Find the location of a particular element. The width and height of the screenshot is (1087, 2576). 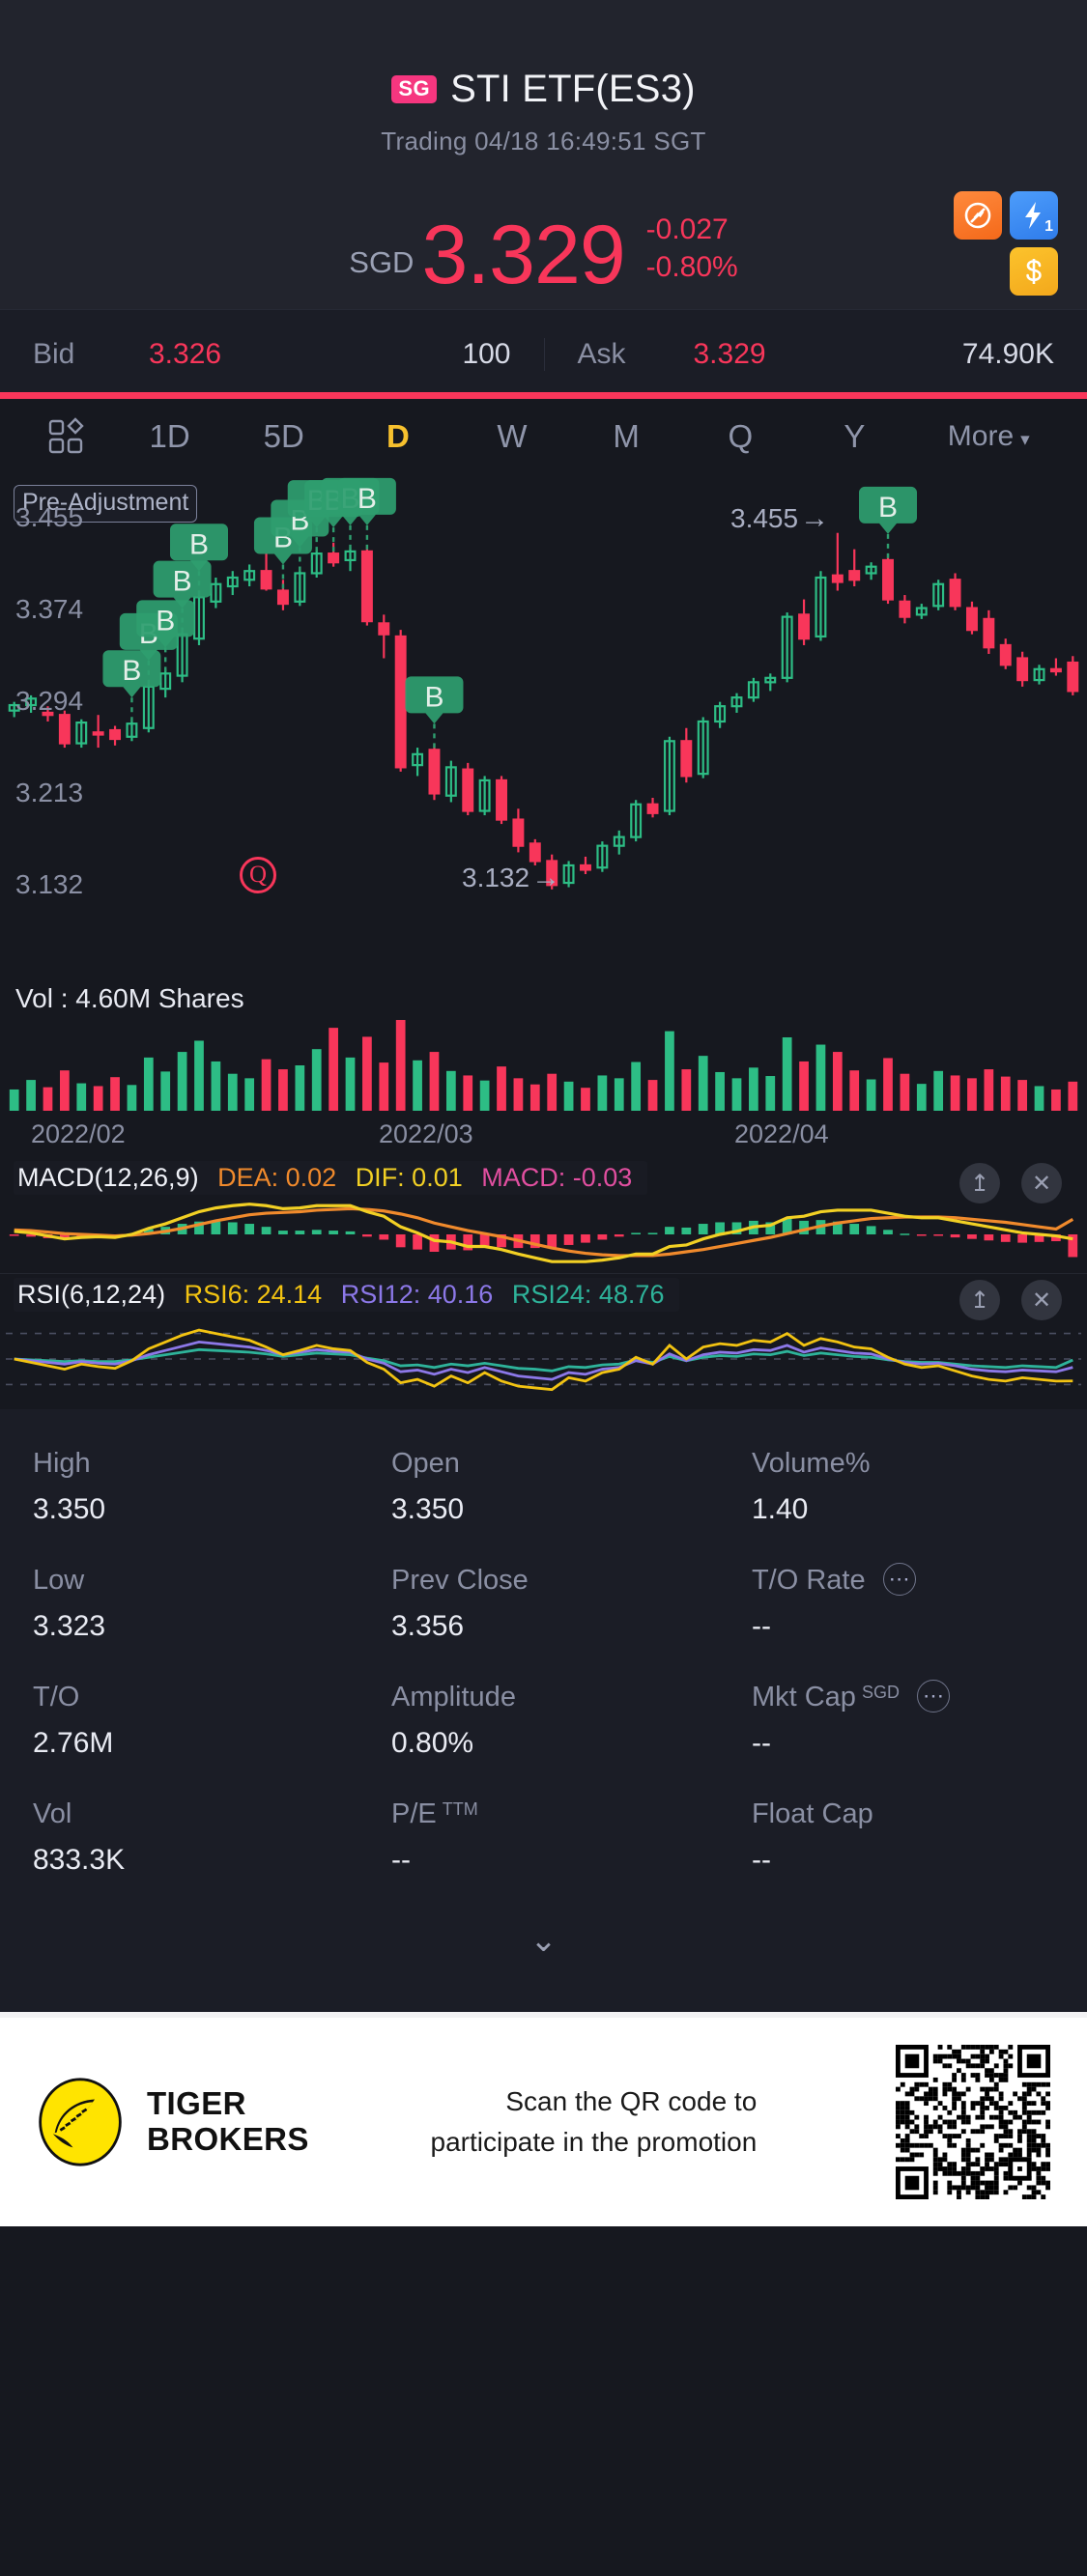

rsi6-value: RSI6: 24.14 is located at coordinates (253, 1294).